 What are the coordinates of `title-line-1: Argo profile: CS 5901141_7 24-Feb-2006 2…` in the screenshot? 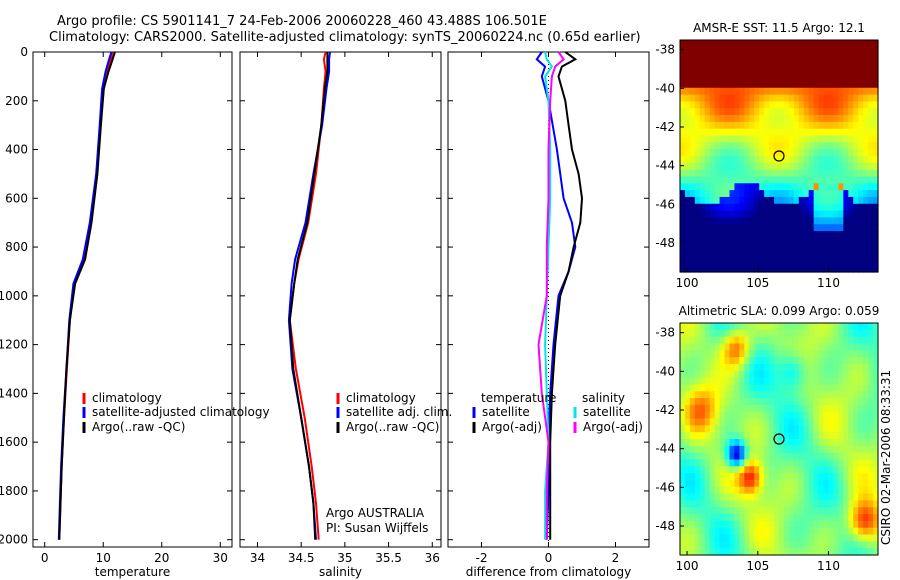 It's located at (302, 21).